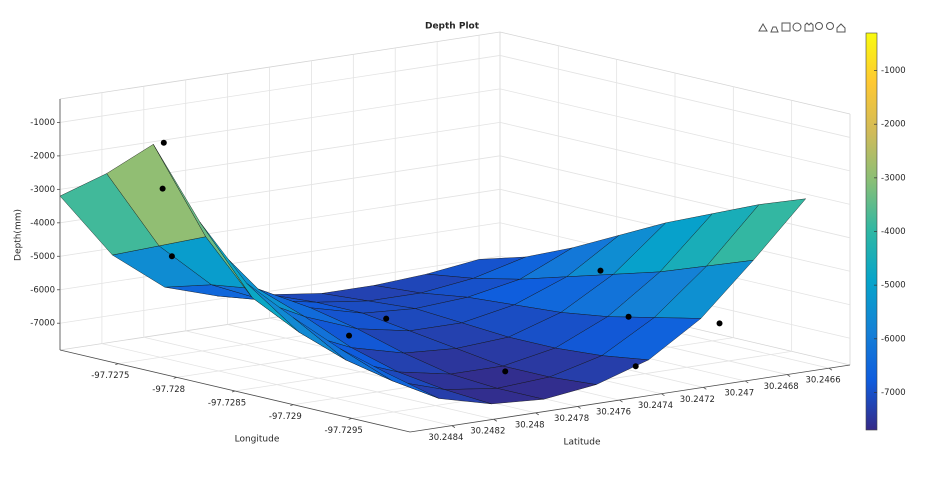  I want to click on x-tick-label: -97.728, so click(168, 390).